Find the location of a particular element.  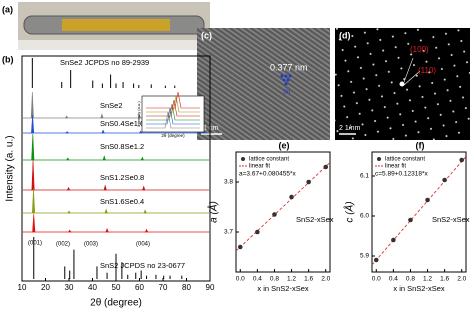

spot-label: (100) is located at coordinates (419, 49).